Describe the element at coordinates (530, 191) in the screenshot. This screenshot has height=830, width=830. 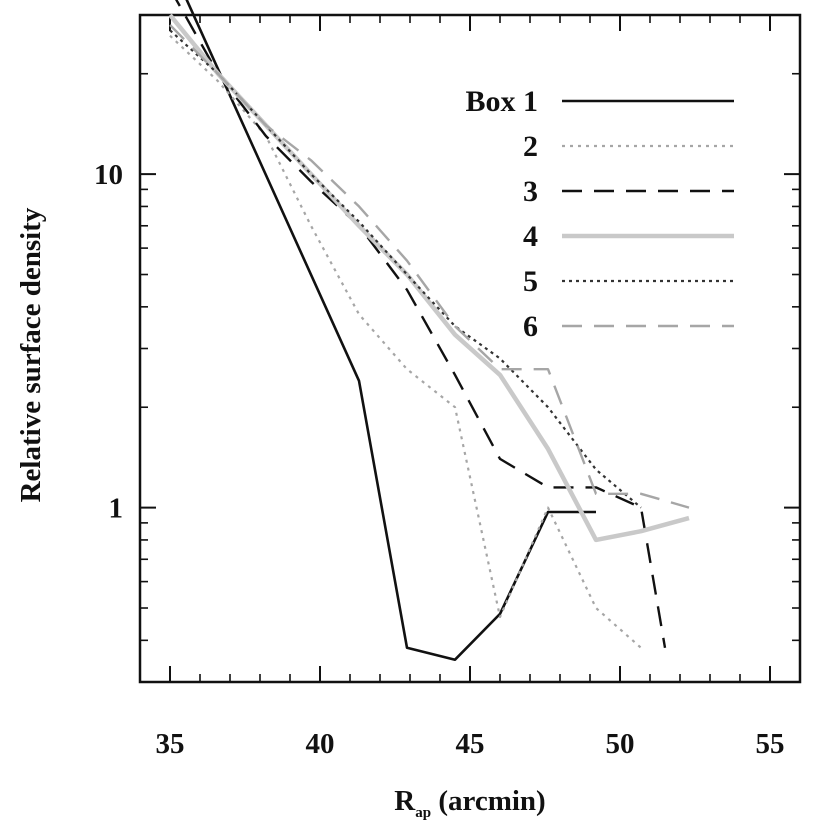
I see `legend-label: 3` at that location.